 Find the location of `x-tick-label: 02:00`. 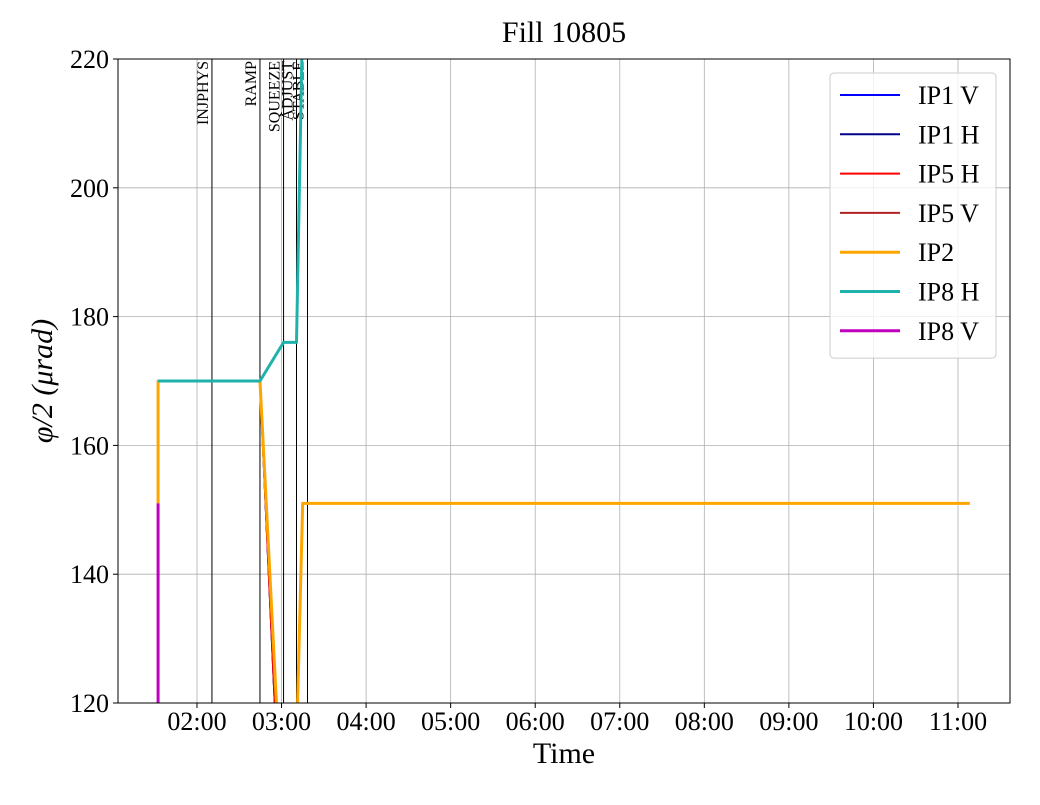

x-tick-label: 02:00 is located at coordinates (196, 721).